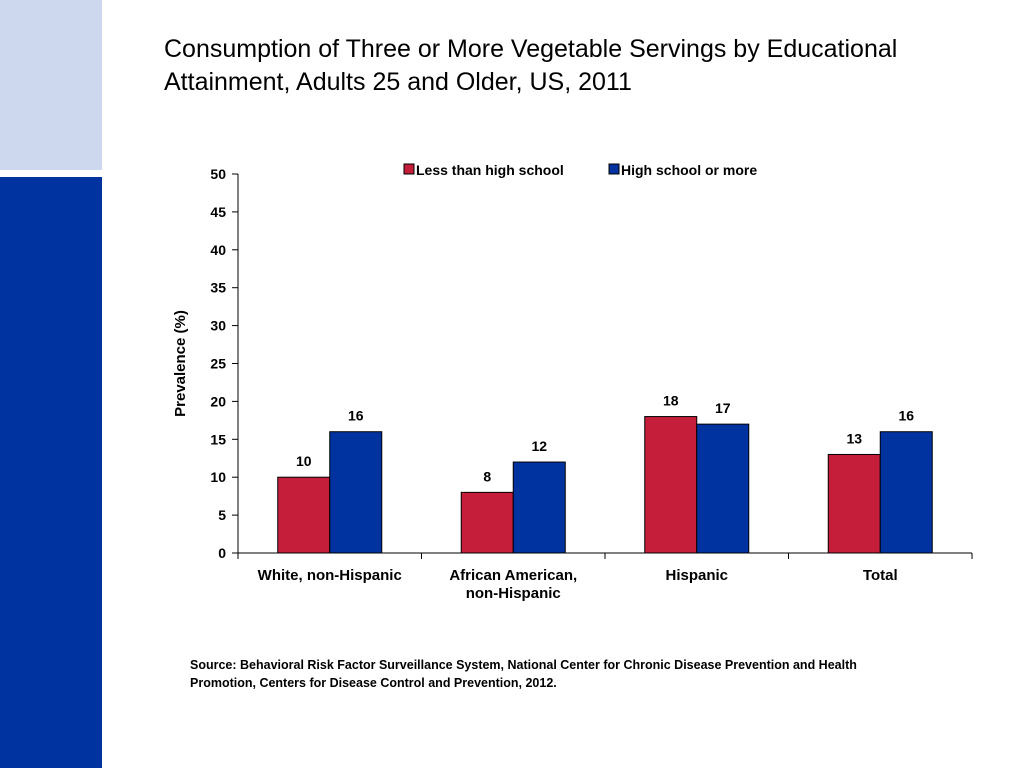 The width and height of the screenshot is (1024, 768). Describe the element at coordinates (222, 515) in the screenshot. I see `y-tick-label: 5` at that location.